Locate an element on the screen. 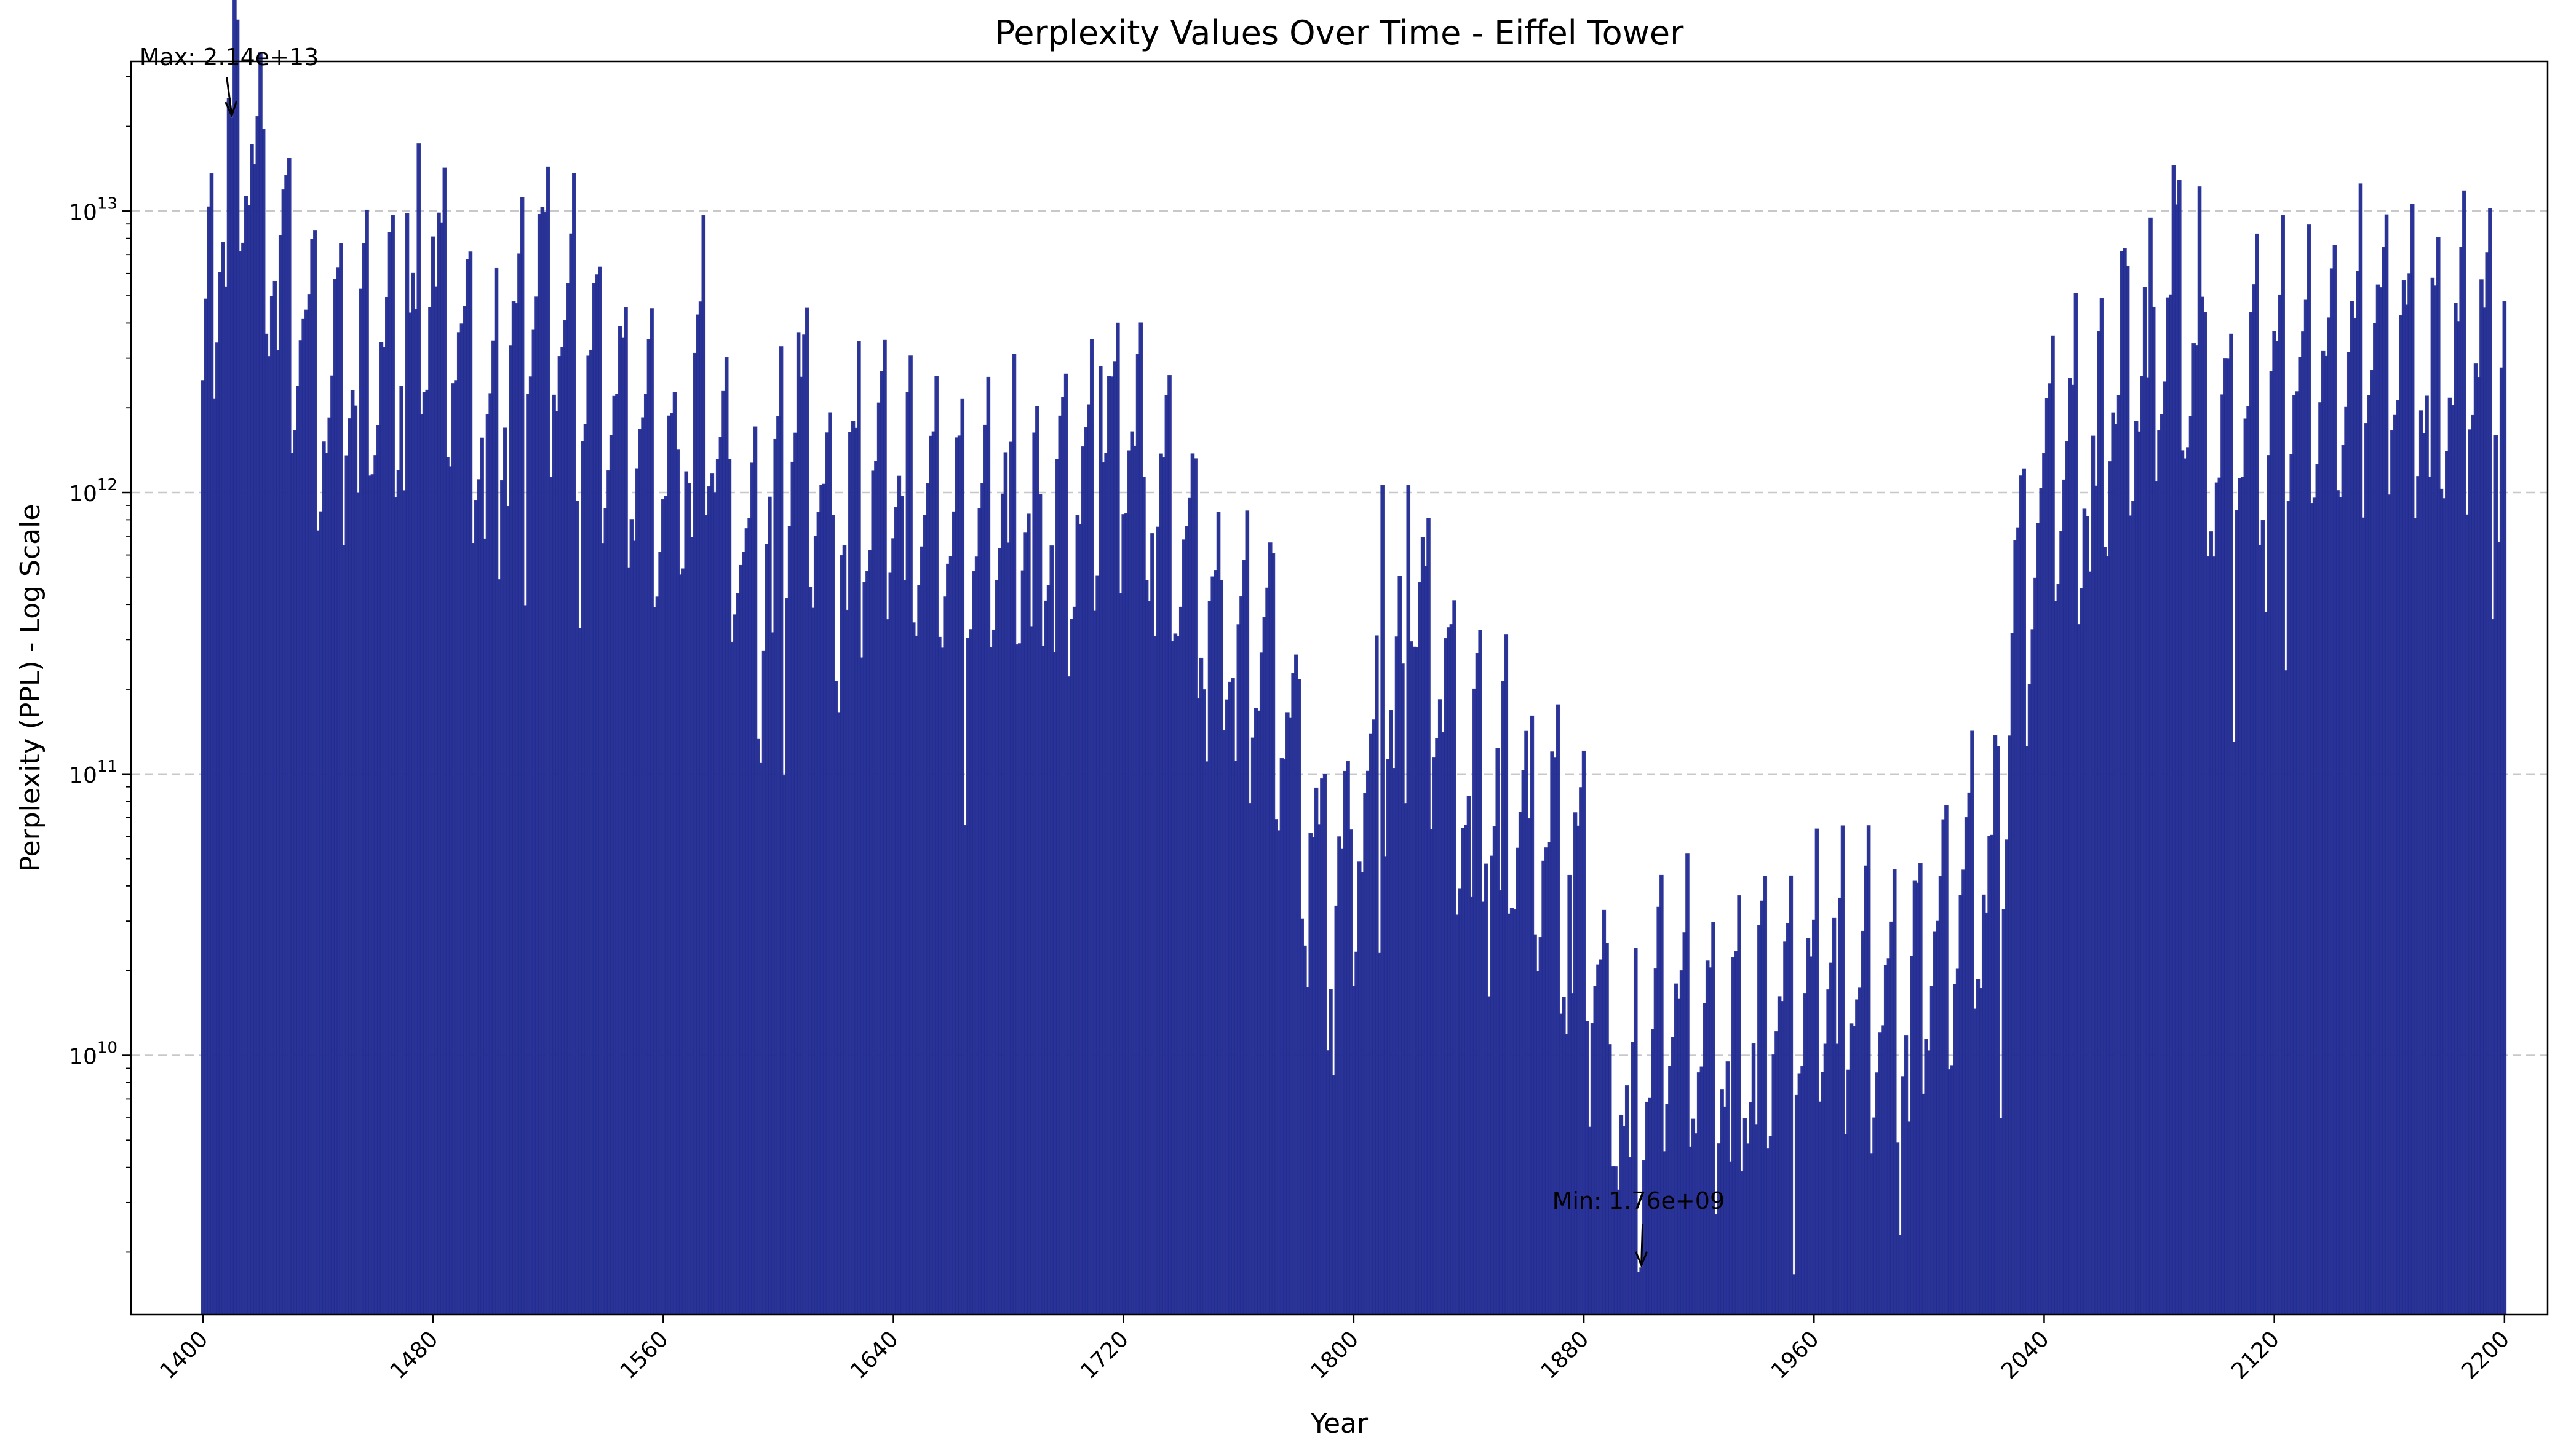 The height and width of the screenshot is (1456, 2563). y-tick-label: 1010 is located at coordinates (93, 1055).